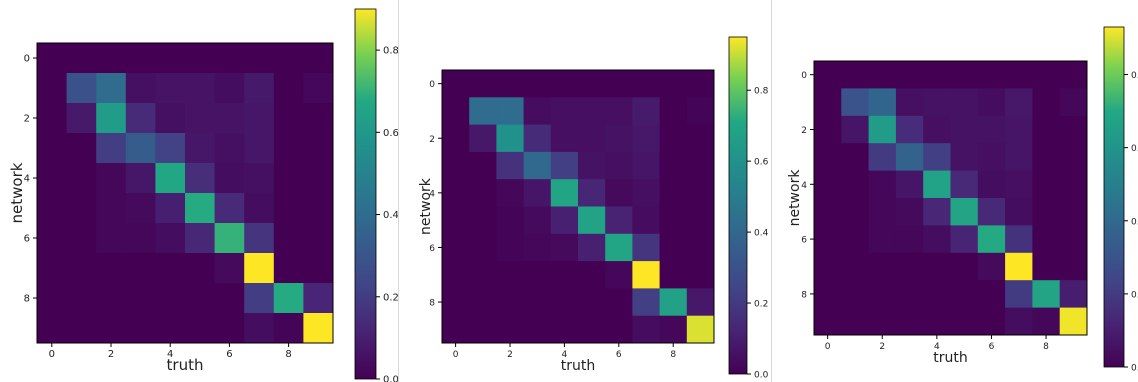 The width and height of the screenshot is (1138, 382). Describe the element at coordinates (1073, 75) in the screenshot. I see `chart3-cell-r0-c9` at that location.